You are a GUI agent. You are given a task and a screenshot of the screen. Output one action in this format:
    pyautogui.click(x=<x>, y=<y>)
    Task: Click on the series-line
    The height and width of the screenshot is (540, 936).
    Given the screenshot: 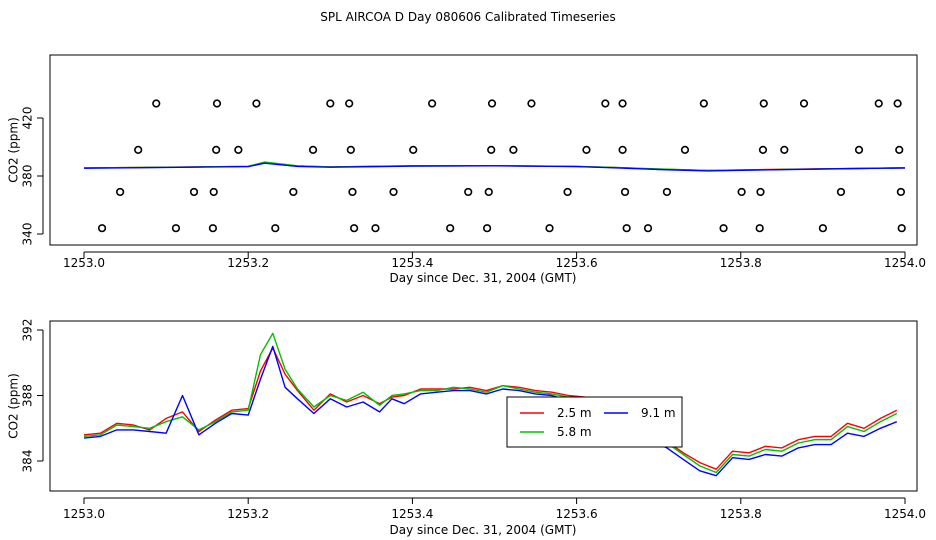 What is the action you would take?
    pyautogui.click(x=494, y=167)
    